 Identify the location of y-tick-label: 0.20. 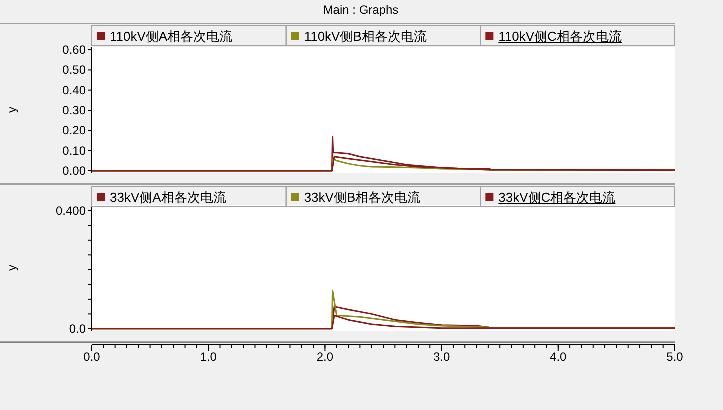
(74, 131).